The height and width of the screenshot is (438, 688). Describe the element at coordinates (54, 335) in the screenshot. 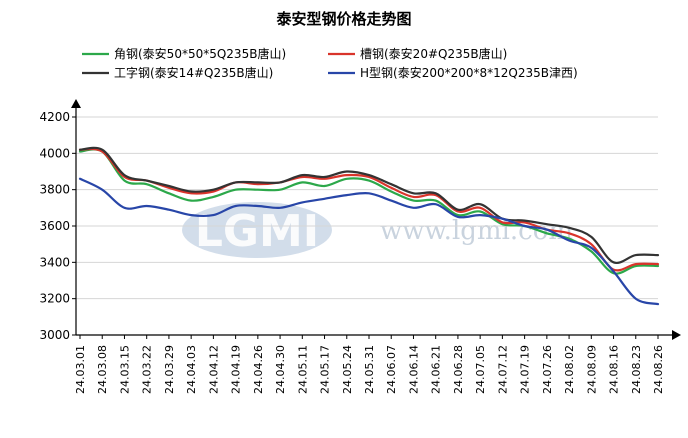

I see `y-tick-label: 3000` at that location.